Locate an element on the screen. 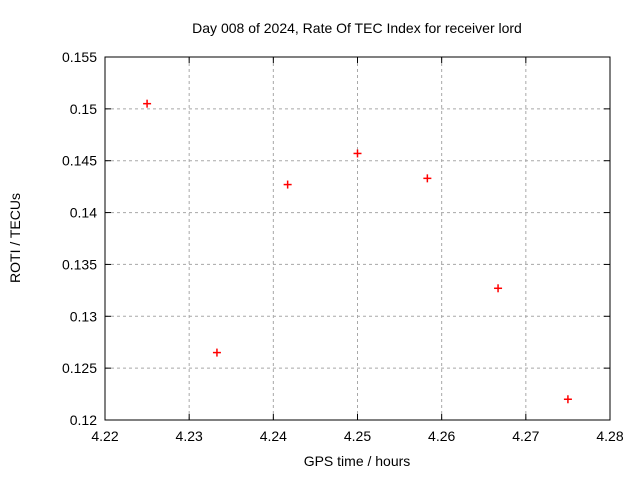 This screenshot has height=480, width=640. x-tick-label: 4.27 is located at coordinates (525, 436).